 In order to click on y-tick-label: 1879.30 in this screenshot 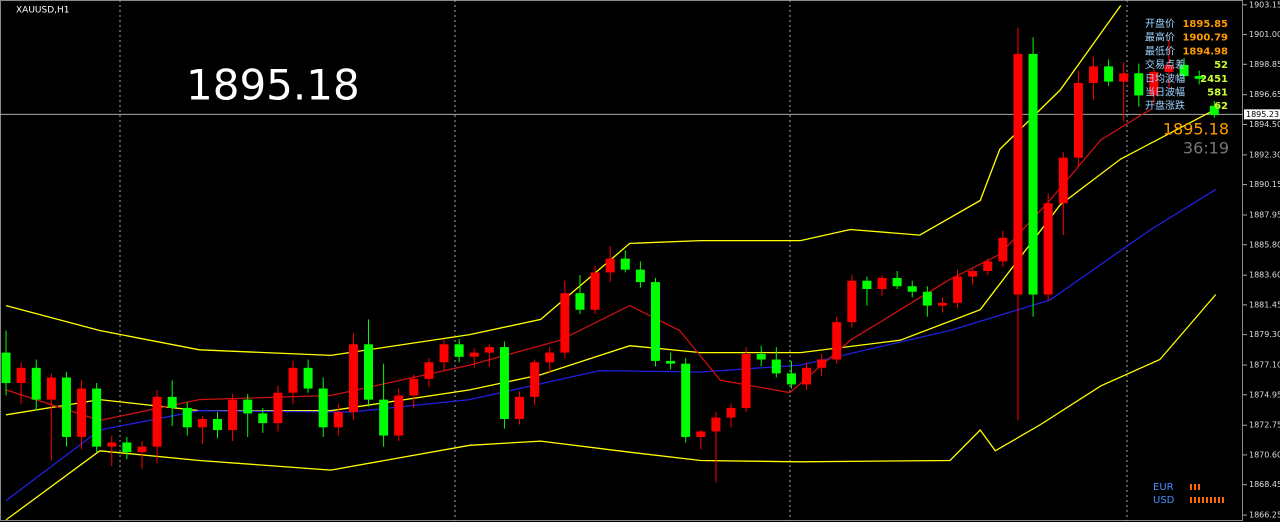, I will do `click(1264, 334)`.